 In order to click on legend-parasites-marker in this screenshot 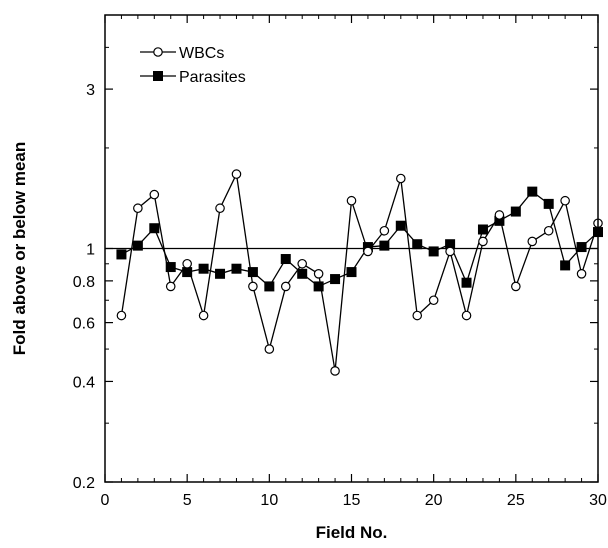, I will do `click(158, 76)`.